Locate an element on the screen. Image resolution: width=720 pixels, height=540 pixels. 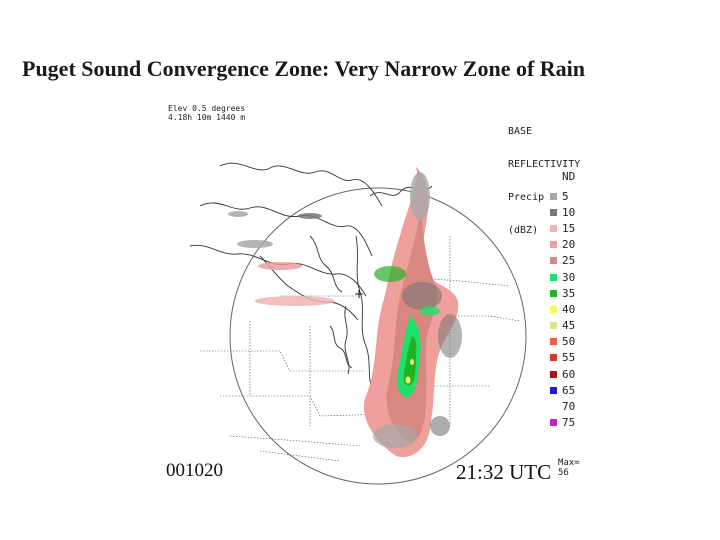
product-line-2: REFLECTIVITY is located at coordinates (544, 164).